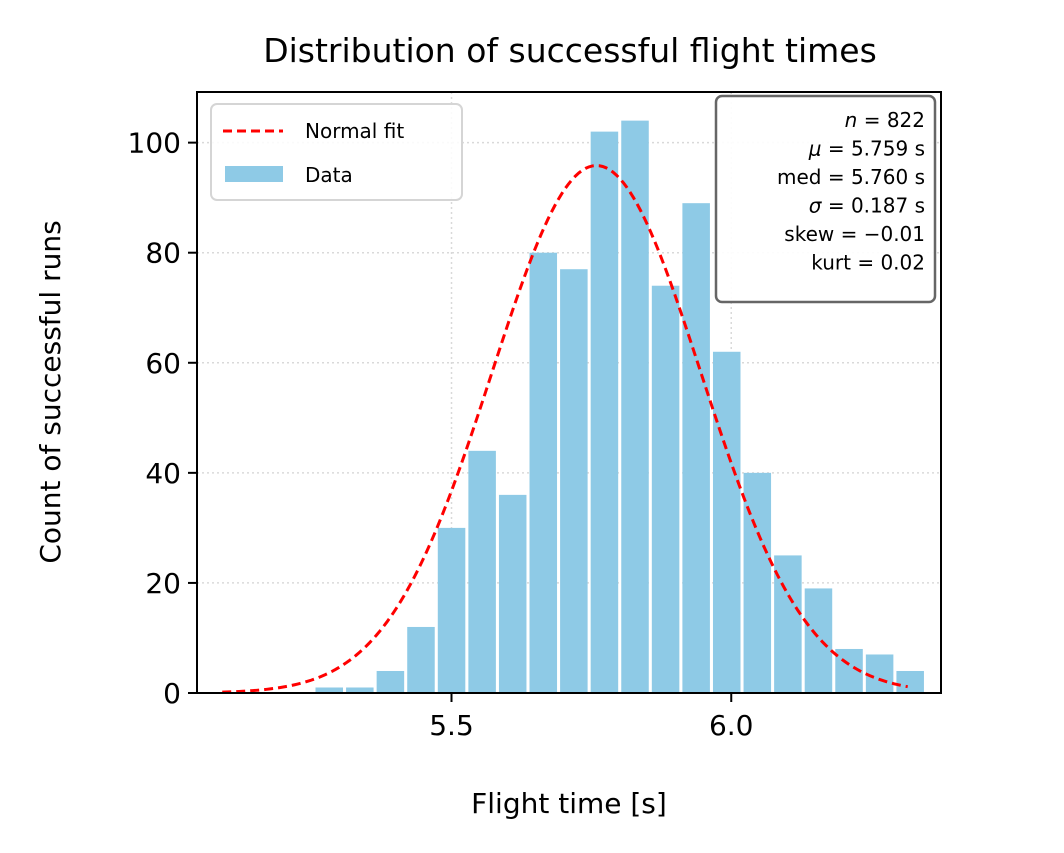 This screenshot has height=853, width=1064. I want to click on y-tick-label: 100, so click(154, 143).